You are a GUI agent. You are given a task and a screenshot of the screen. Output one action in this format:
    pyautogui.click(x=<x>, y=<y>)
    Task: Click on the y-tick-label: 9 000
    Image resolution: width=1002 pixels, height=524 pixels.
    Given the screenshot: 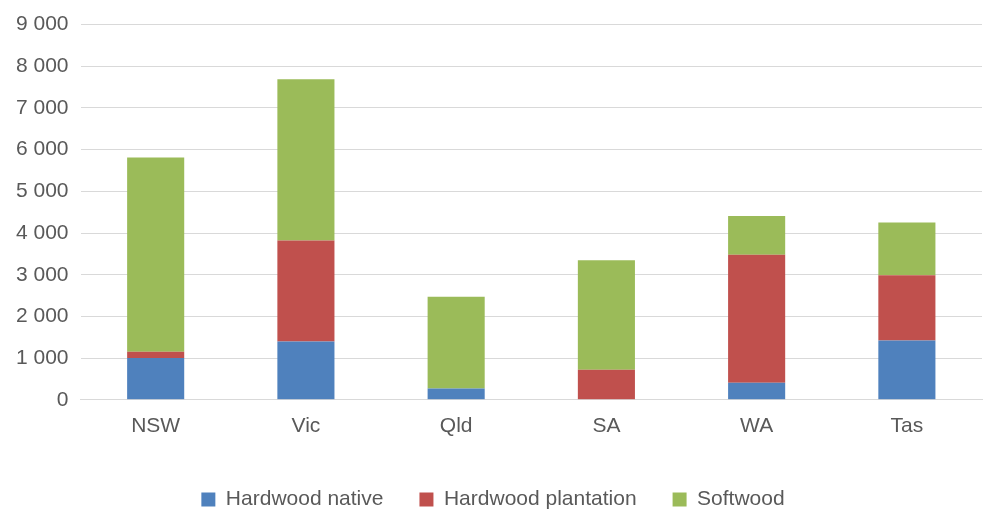 What is the action you would take?
    pyautogui.click(x=42, y=23)
    